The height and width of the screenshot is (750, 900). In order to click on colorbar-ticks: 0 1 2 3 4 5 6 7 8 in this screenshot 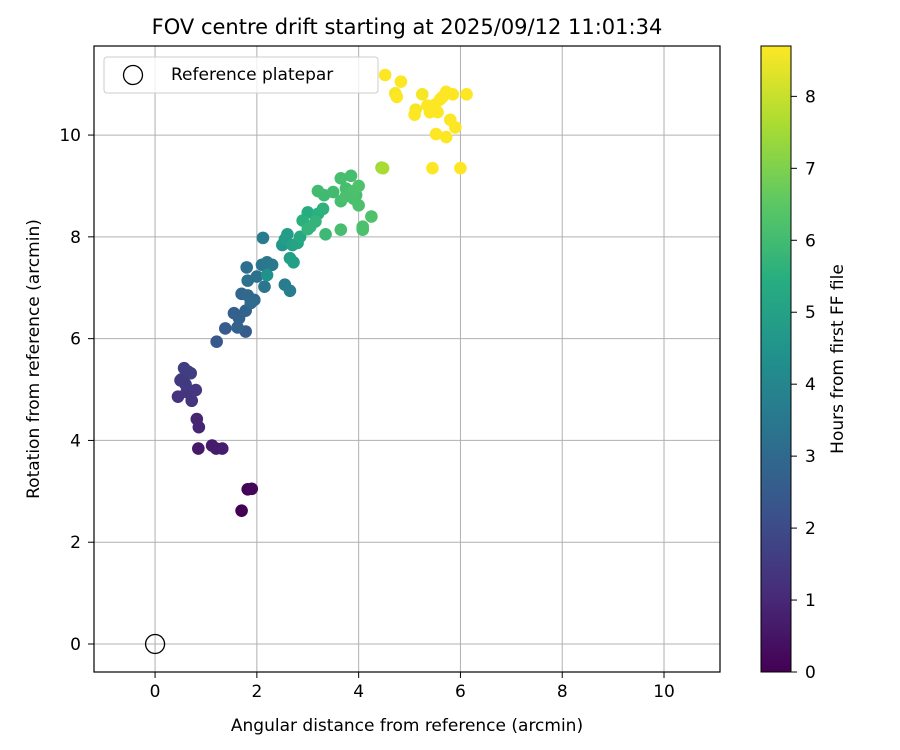, I will do `click(803, 385)`.